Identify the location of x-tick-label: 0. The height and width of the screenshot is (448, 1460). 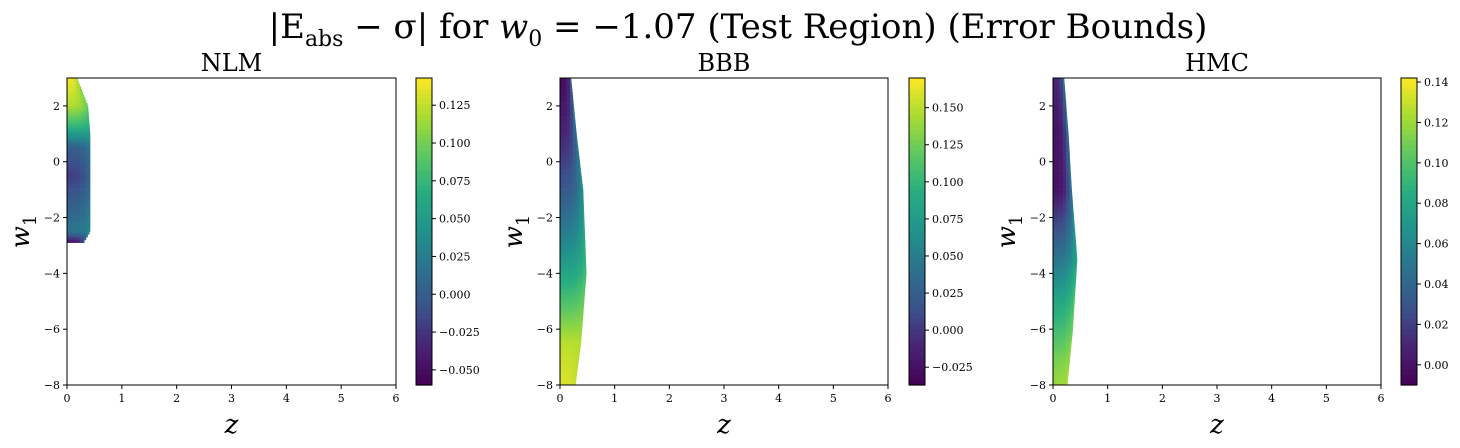
(1053, 398).